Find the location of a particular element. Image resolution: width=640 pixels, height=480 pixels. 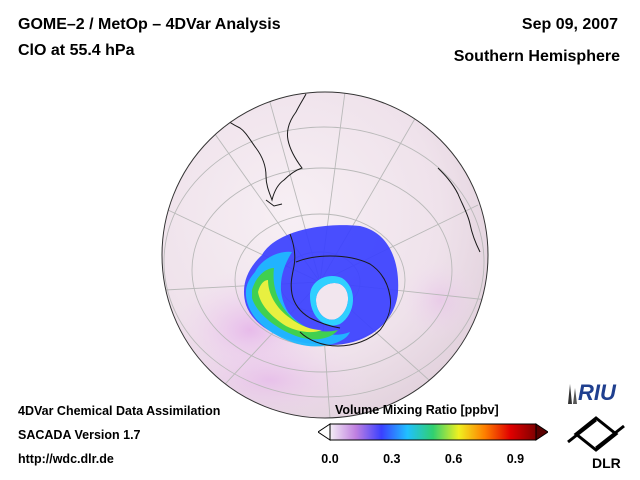

clo-vortex-green is located at coordinates (295, 304).